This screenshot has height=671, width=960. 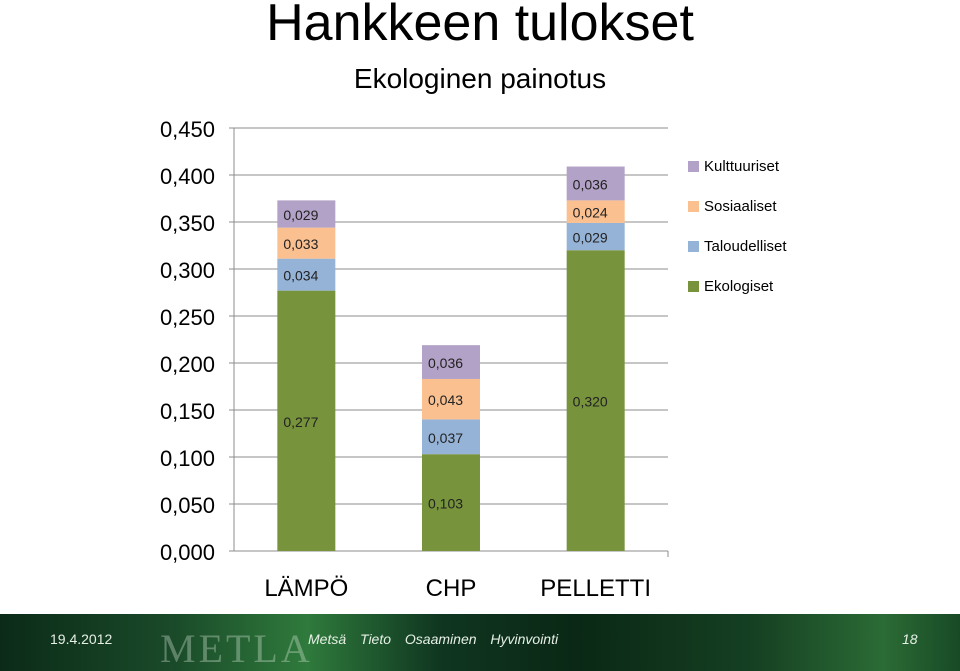 I want to click on page-number: 18, so click(x=910, y=639).